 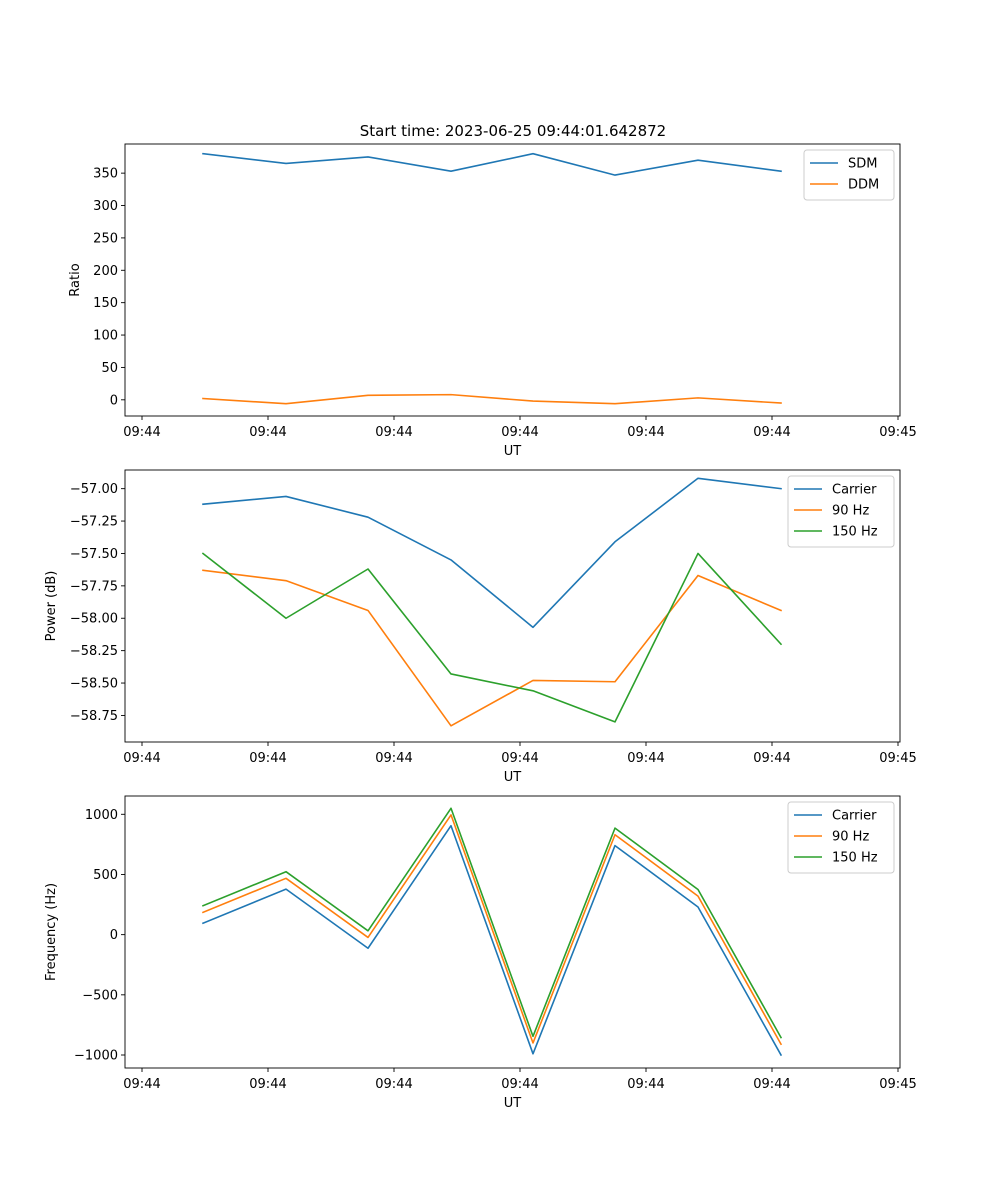 I want to click on y-tick-label: 150, so click(x=105, y=303).